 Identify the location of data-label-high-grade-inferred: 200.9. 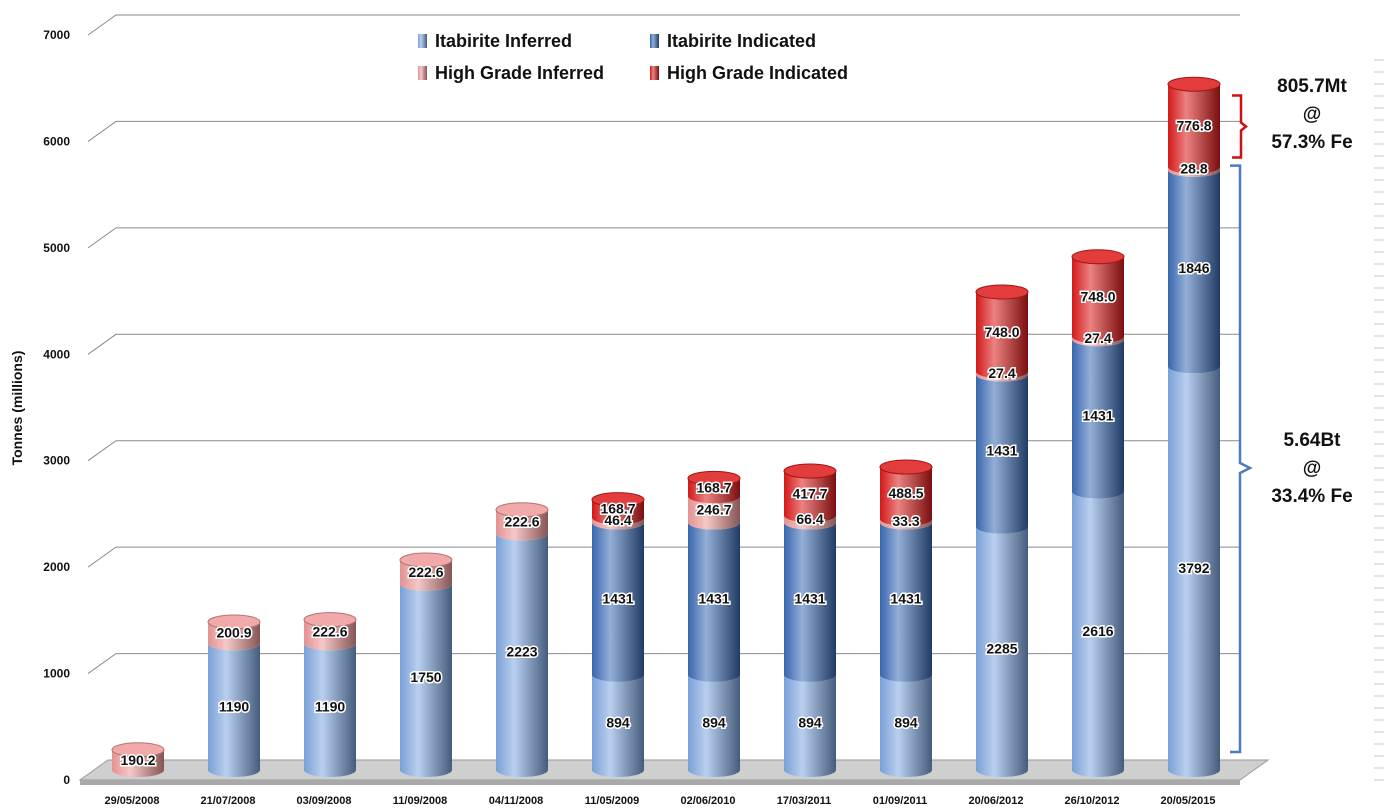
(233, 633).